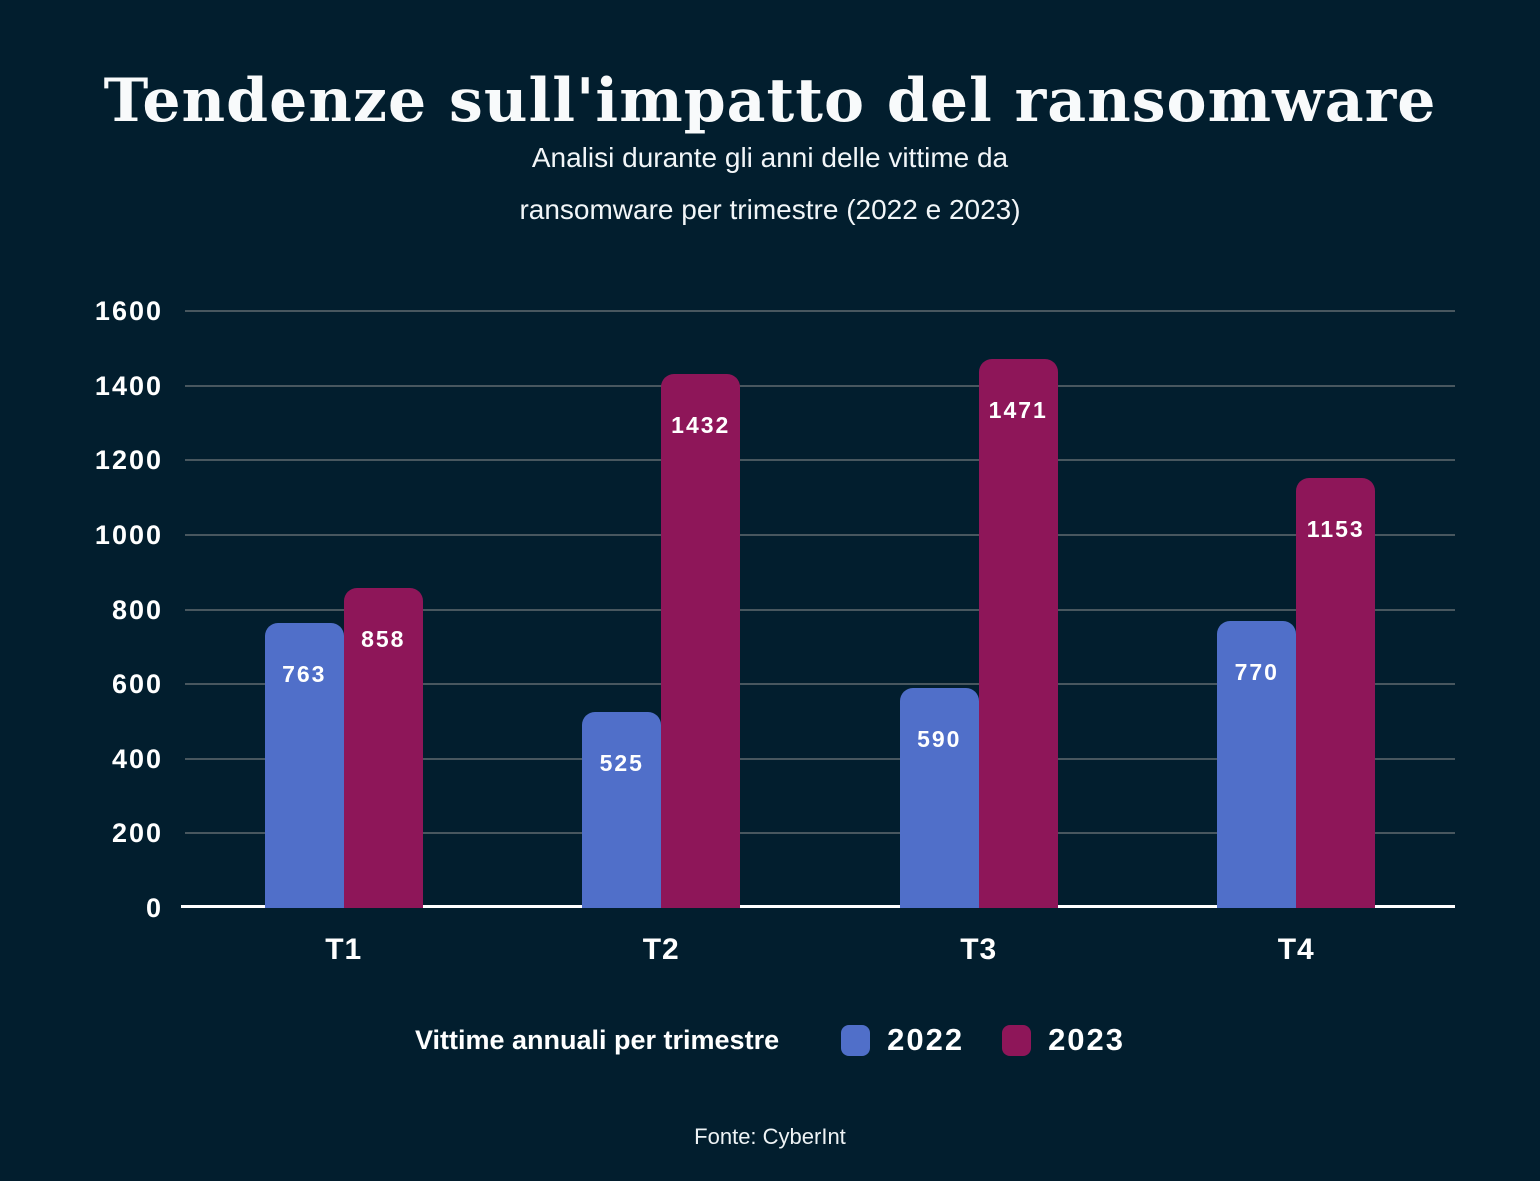  I want to click on x-tick-label-t1: T1, so click(344, 949).